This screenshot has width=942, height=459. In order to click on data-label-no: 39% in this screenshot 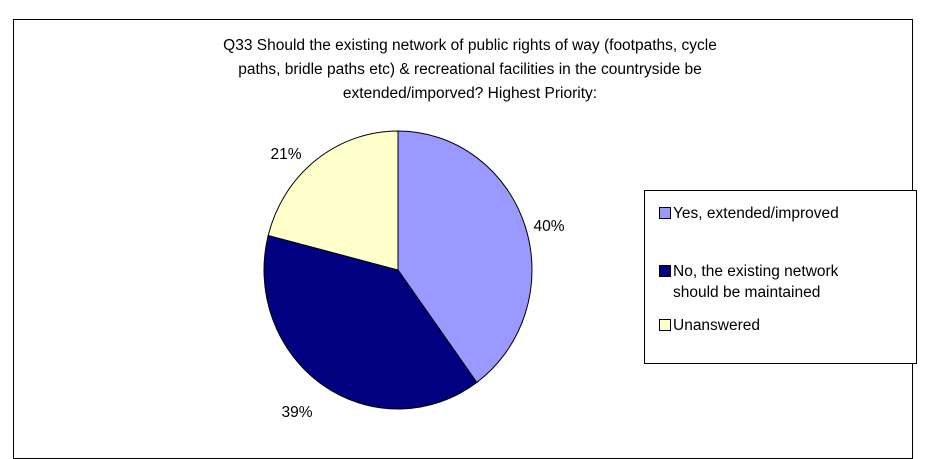, I will do `click(296, 412)`.